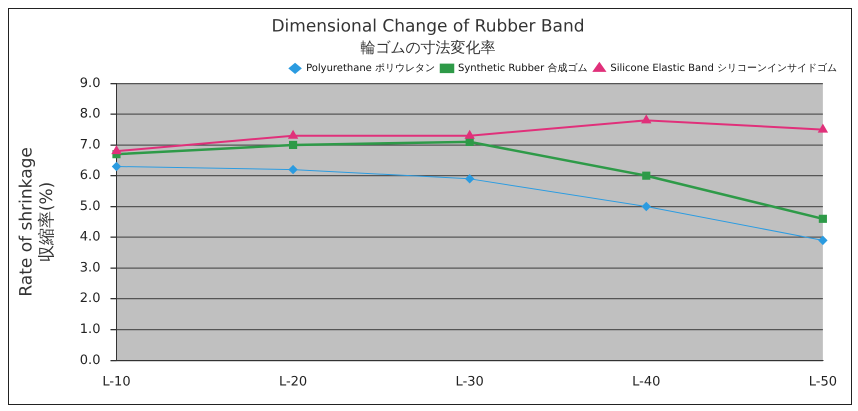 The image size is (858, 411). What do you see at coordinates (37, 222) in the screenshot?
I see `y-axis-title: Rate of shrinkage 収縮率(%)` at bounding box center [37, 222].